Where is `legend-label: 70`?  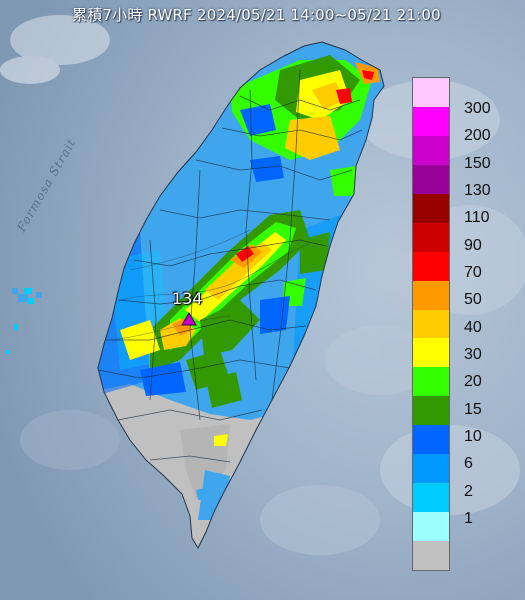 legend-label: 70 is located at coordinates (473, 272).